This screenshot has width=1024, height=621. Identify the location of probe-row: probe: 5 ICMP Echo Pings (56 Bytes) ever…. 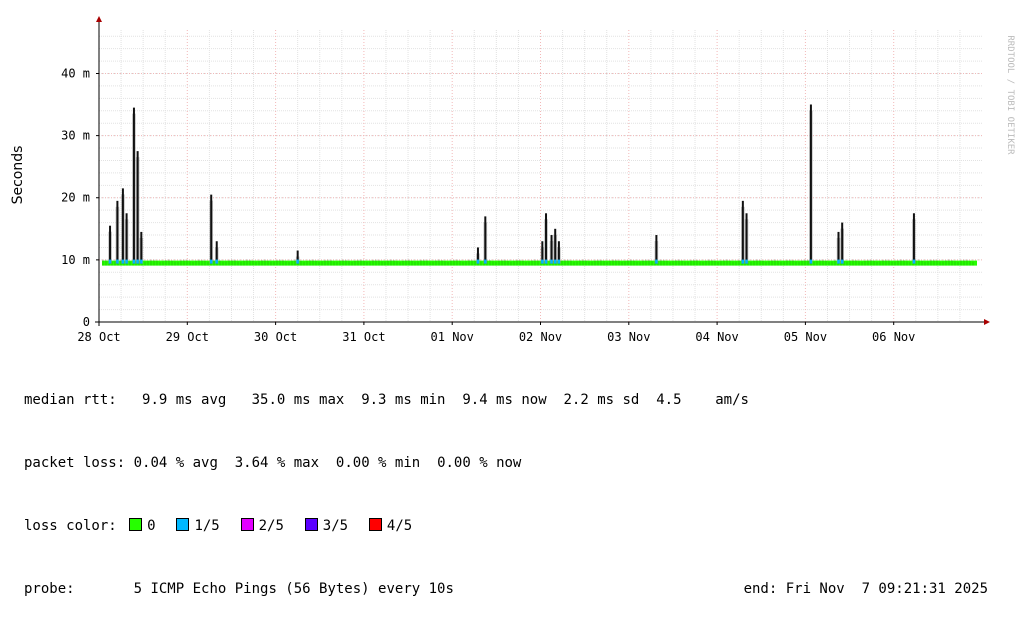
(515, 589).